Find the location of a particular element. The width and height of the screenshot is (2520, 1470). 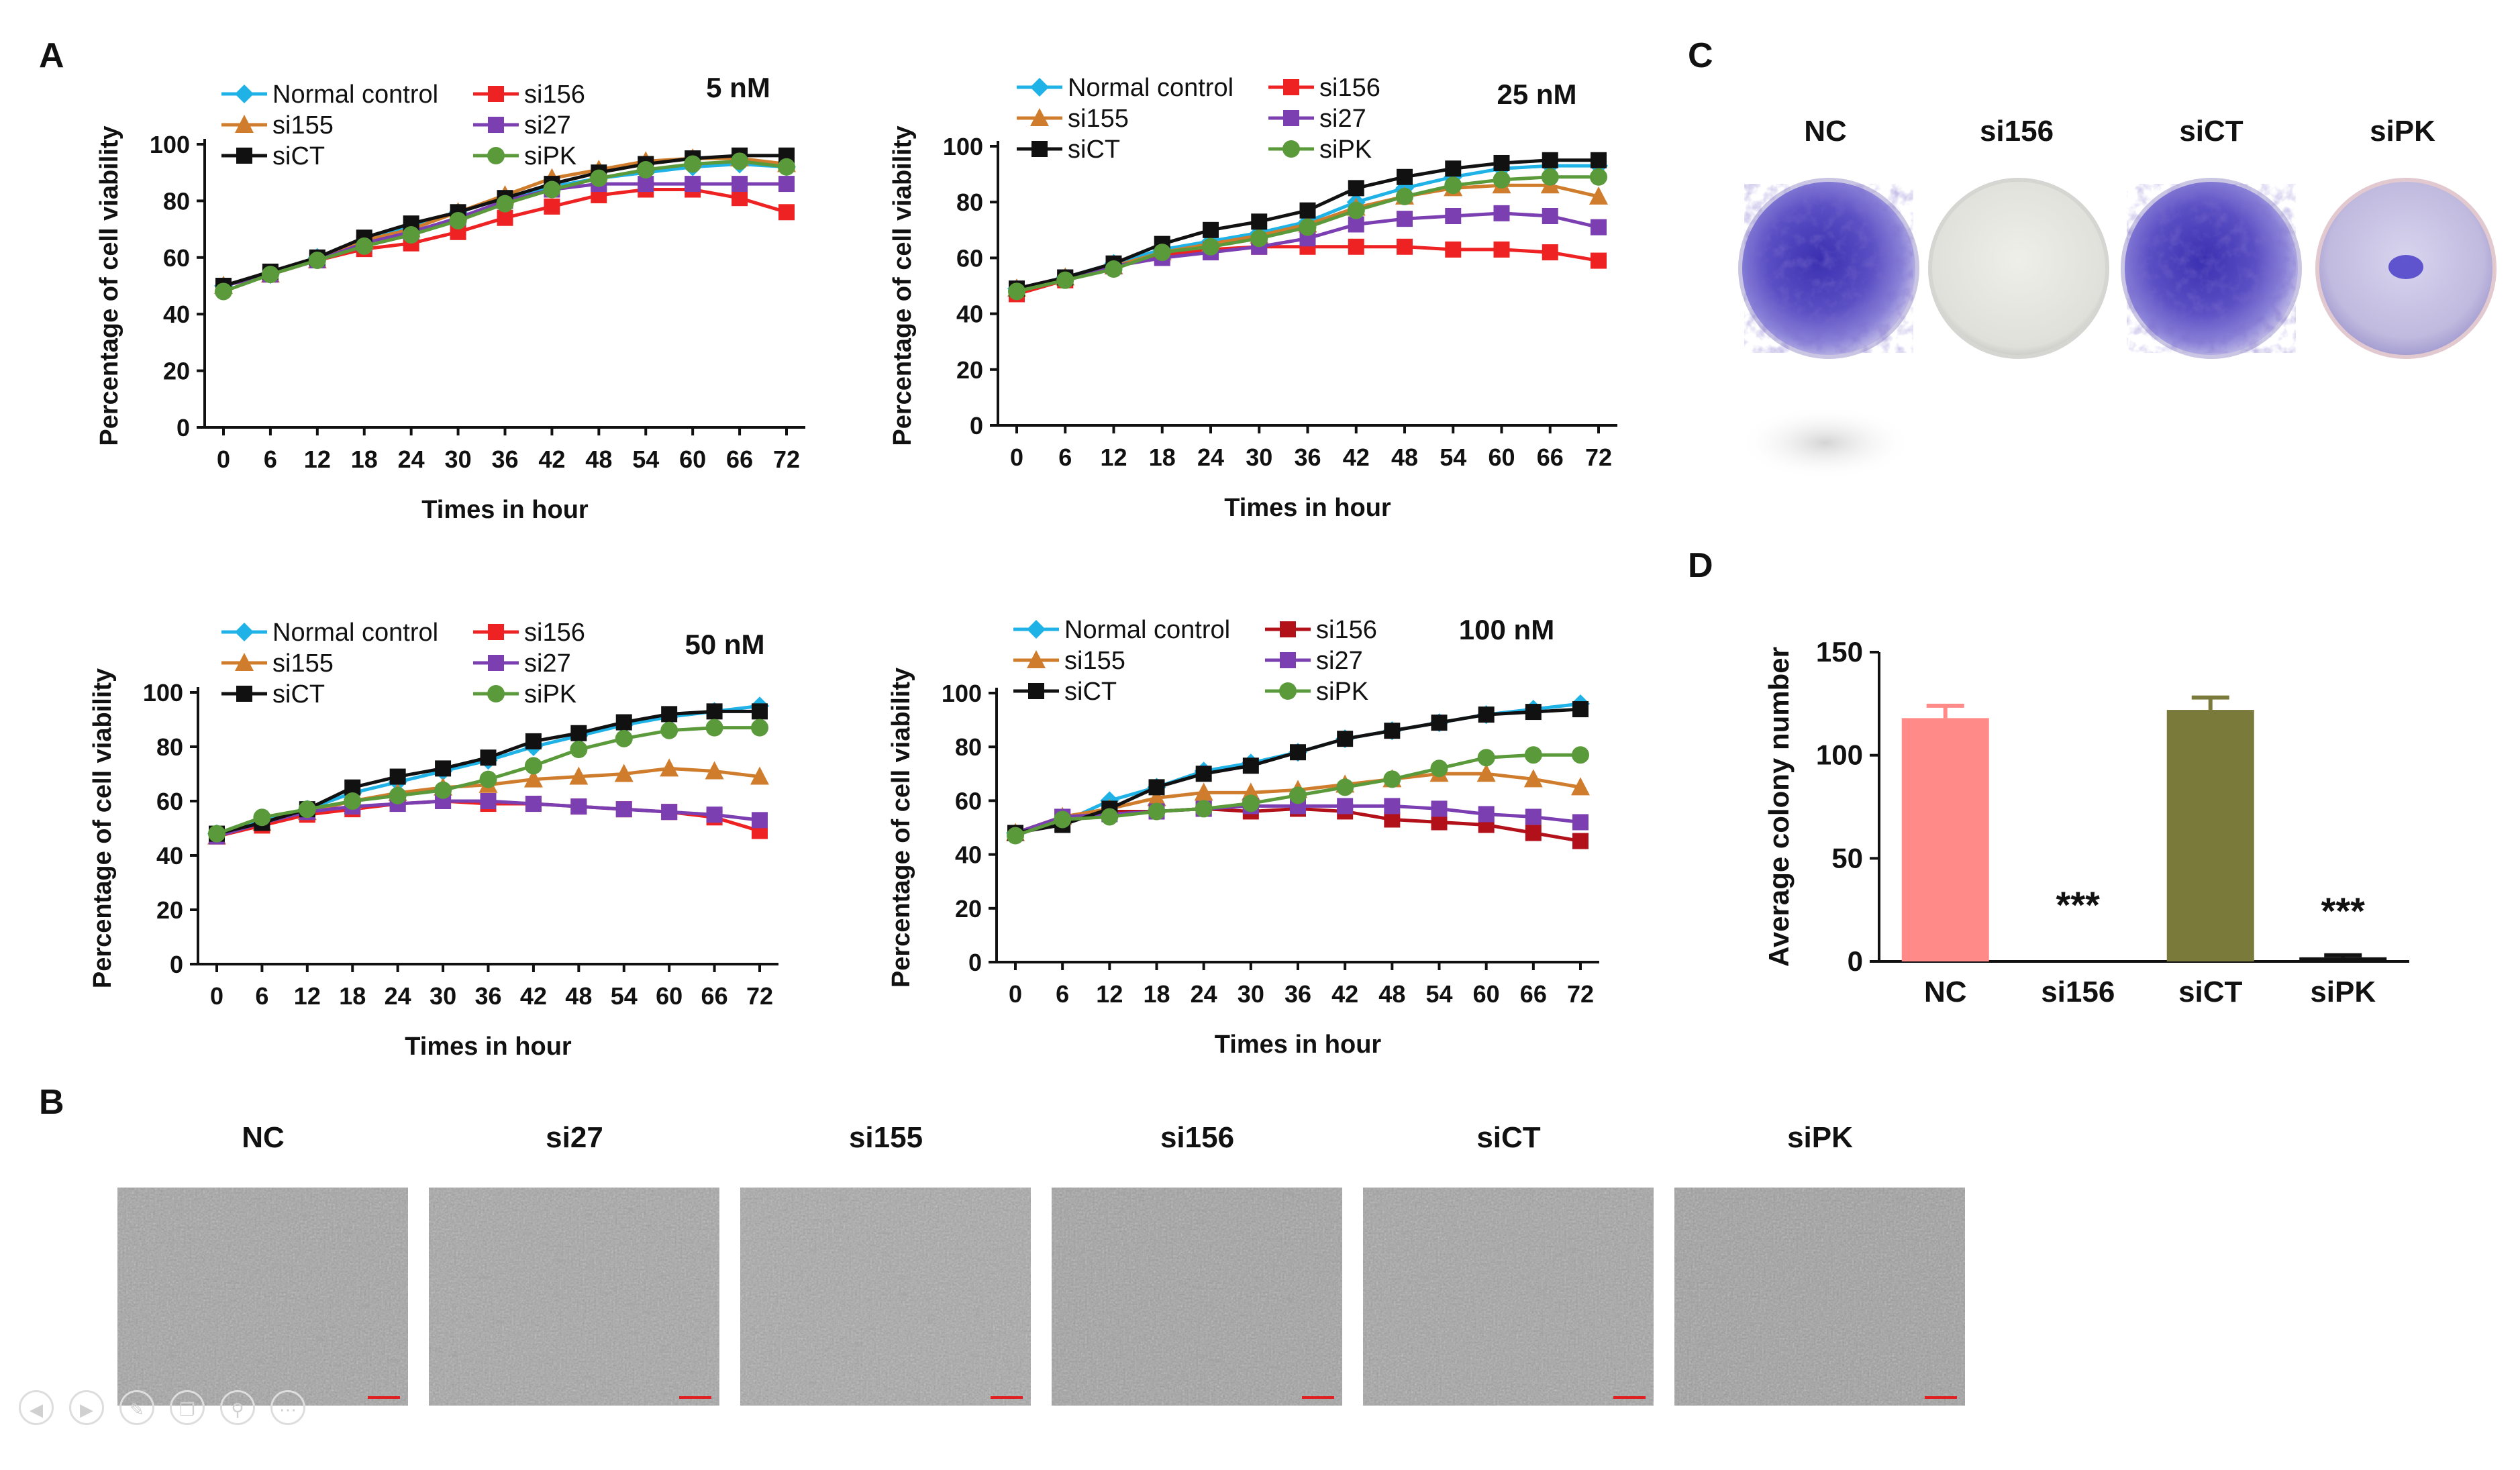

x-tick-label: 24 is located at coordinates (1204, 994).